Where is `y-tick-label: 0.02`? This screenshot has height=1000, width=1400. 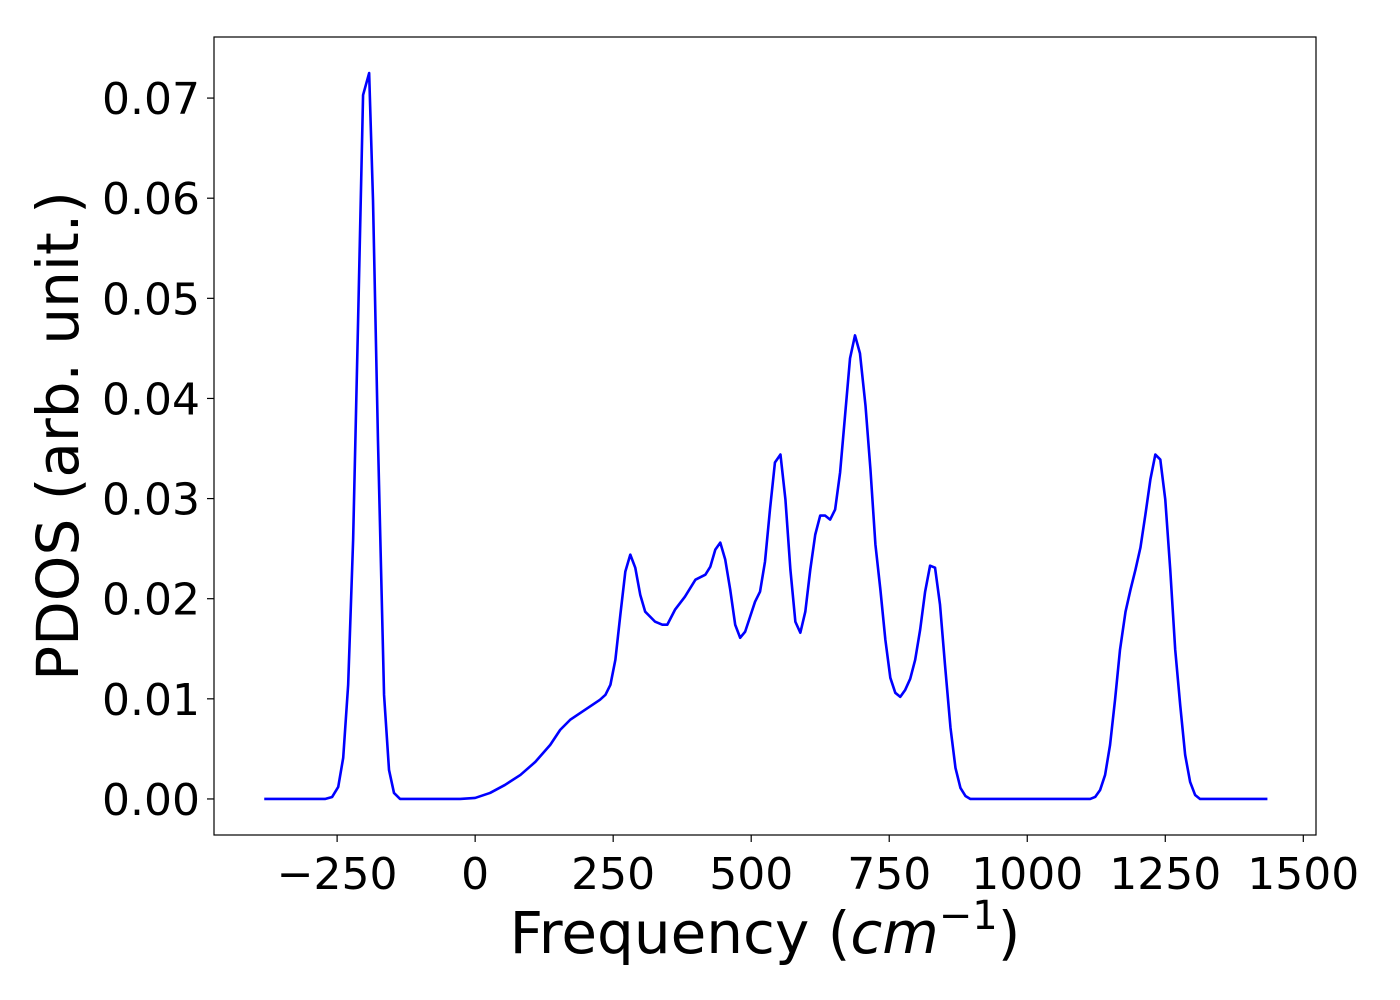
y-tick-label: 0.02 is located at coordinates (151, 600).